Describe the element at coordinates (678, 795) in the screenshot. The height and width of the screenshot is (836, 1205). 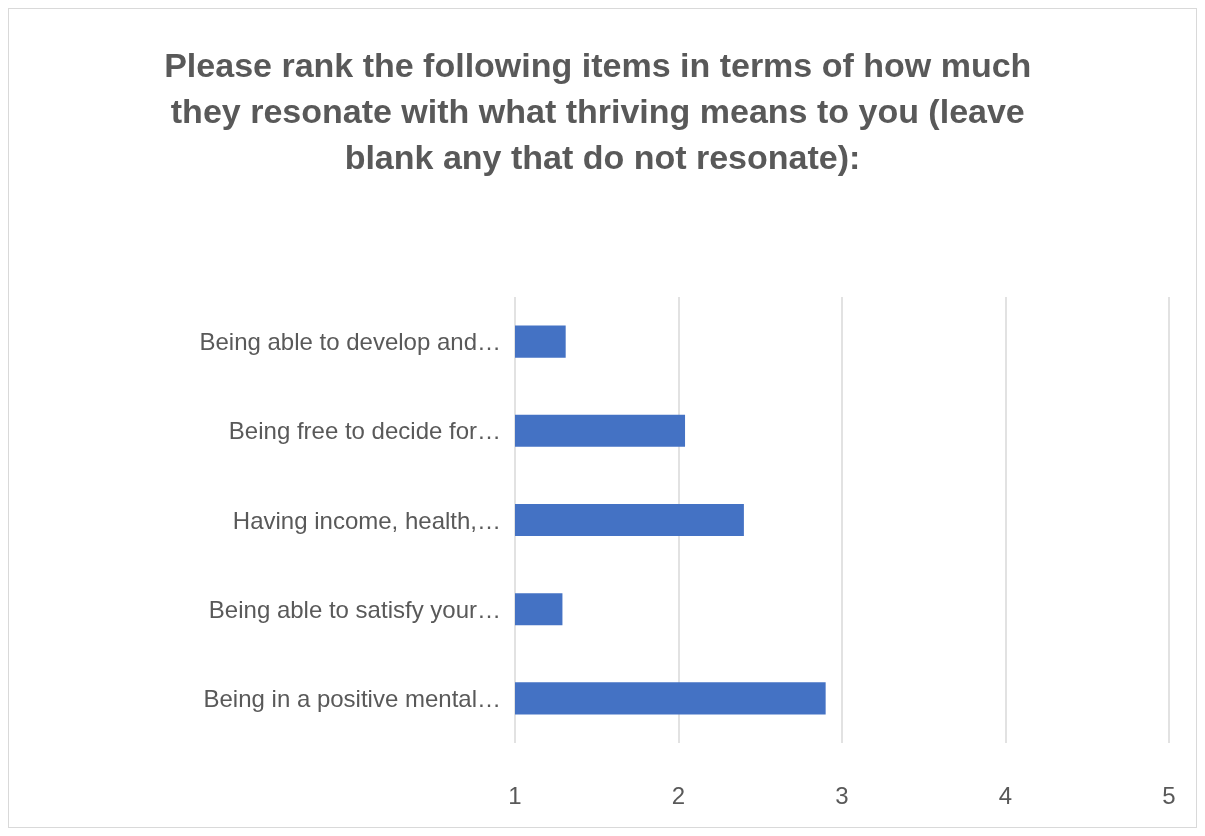
I see `x-tick-label: 2` at that location.